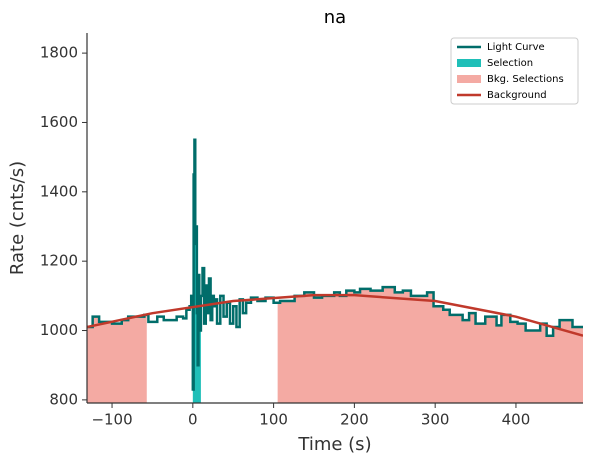 The width and height of the screenshot is (592, 465). What do you see at coordinates (273, 420) in the screenshot?
I see `x-tick-label: 100` at bounding box center [273, 420].